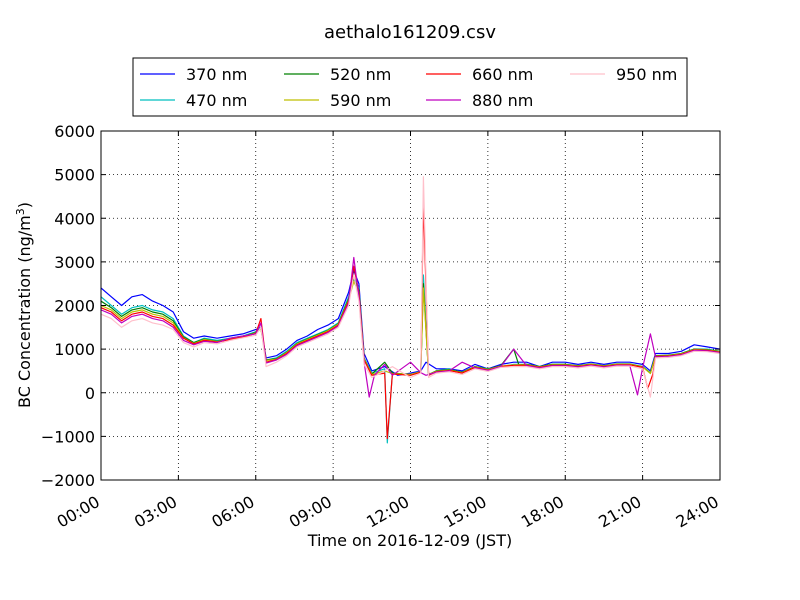 This screenshot has height=600, width=800. I want to click on y-tick-label: 5000, so click(74, 175).